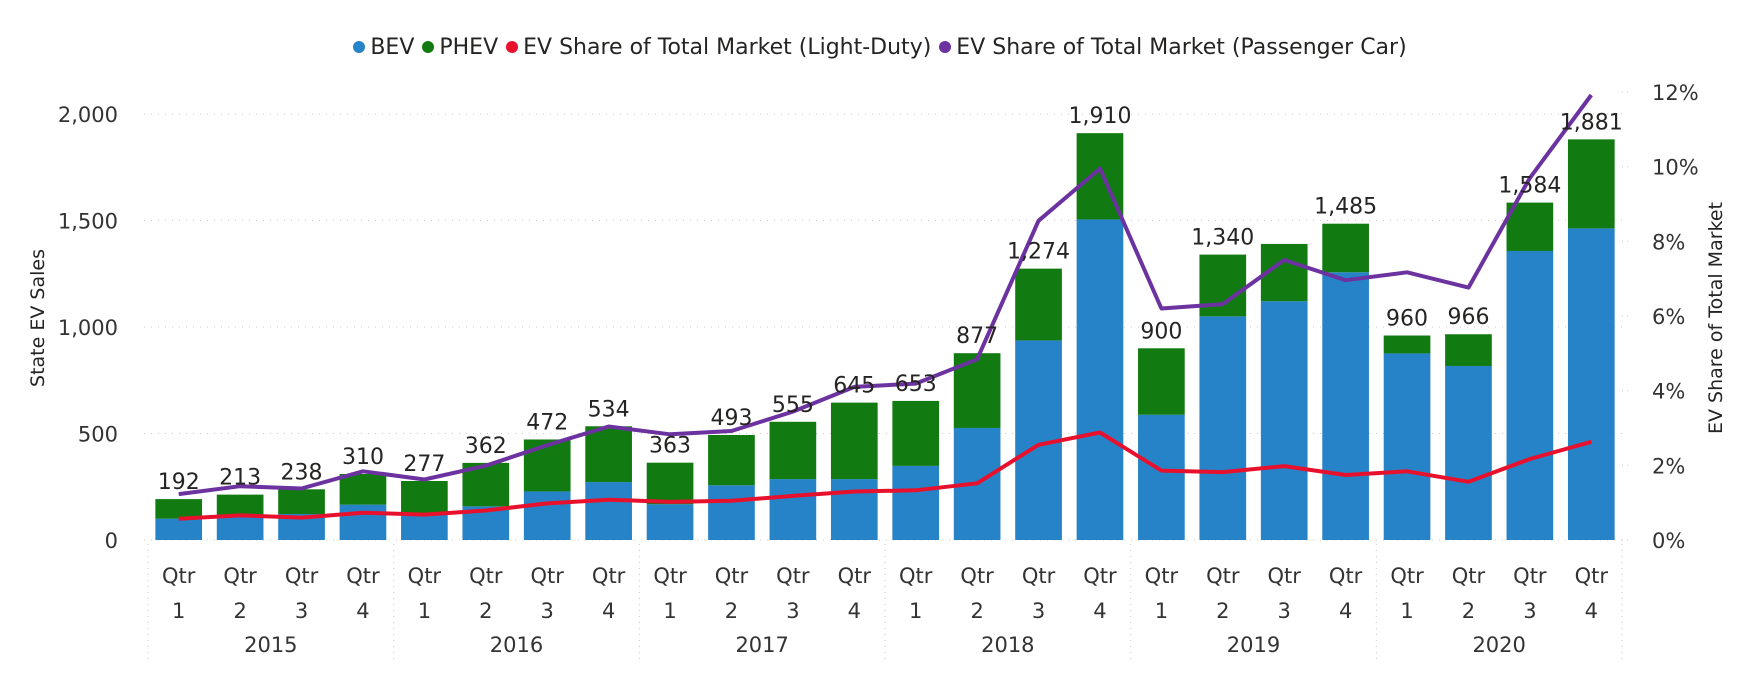 This screenshot has width=1760, height=678. I want to click on legend-item: PHEV, so click(460, 47).